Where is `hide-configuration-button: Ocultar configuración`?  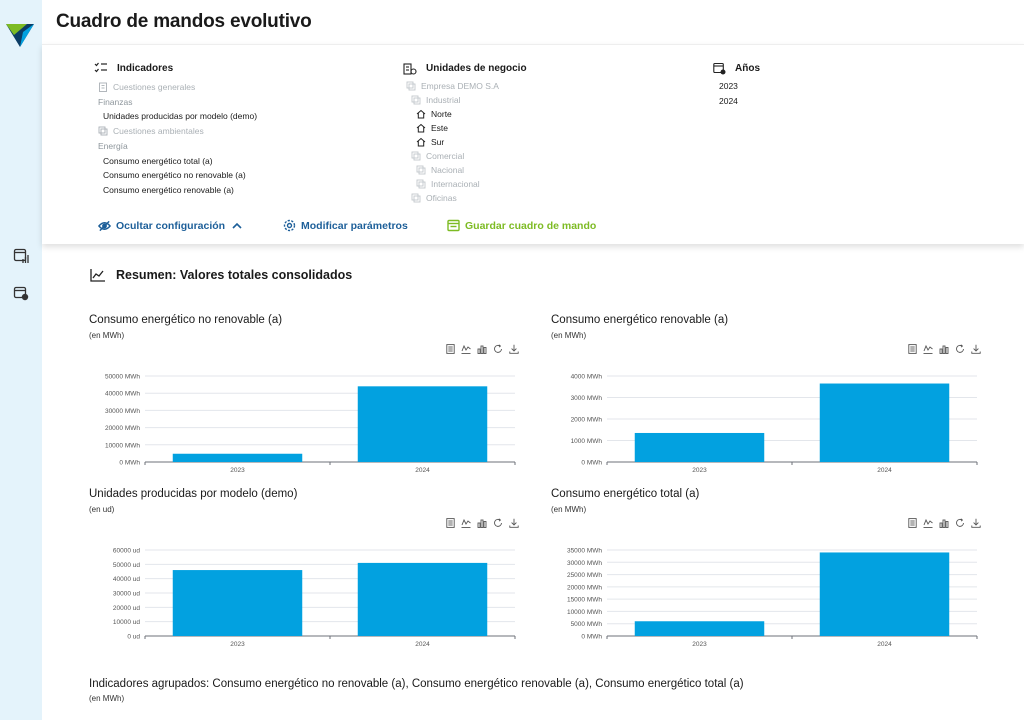
hide-configuration-button: Ocultar configuración is located at coordinates (170, 225).